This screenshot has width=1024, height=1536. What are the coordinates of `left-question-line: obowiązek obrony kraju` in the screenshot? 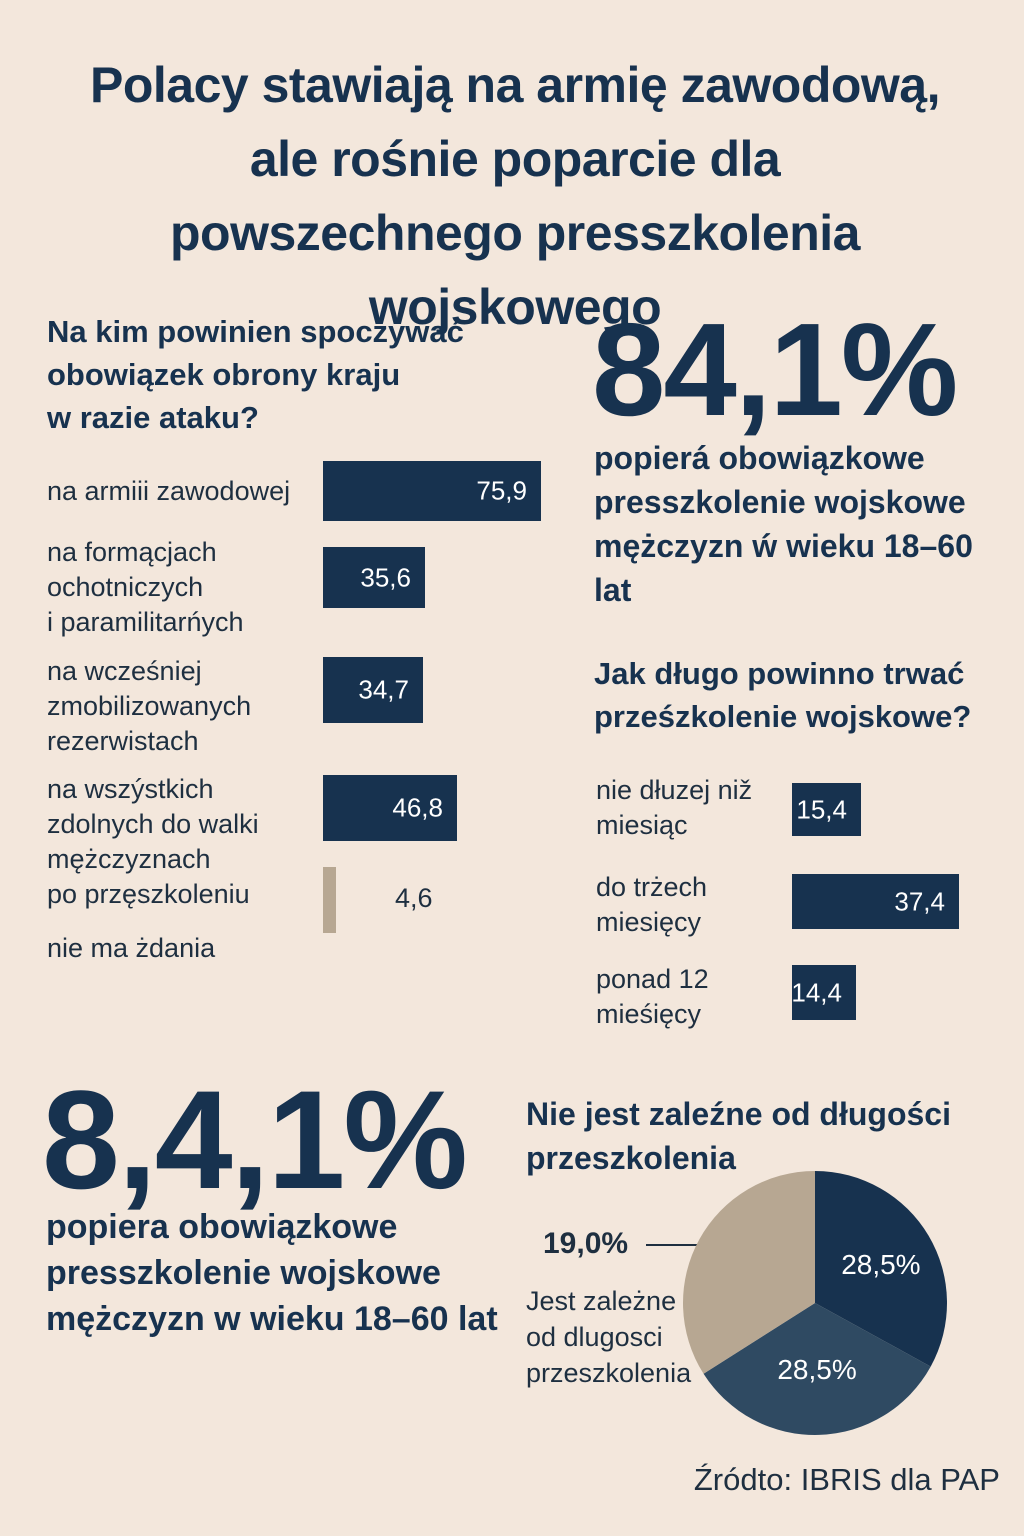 It's located at (224, 374).